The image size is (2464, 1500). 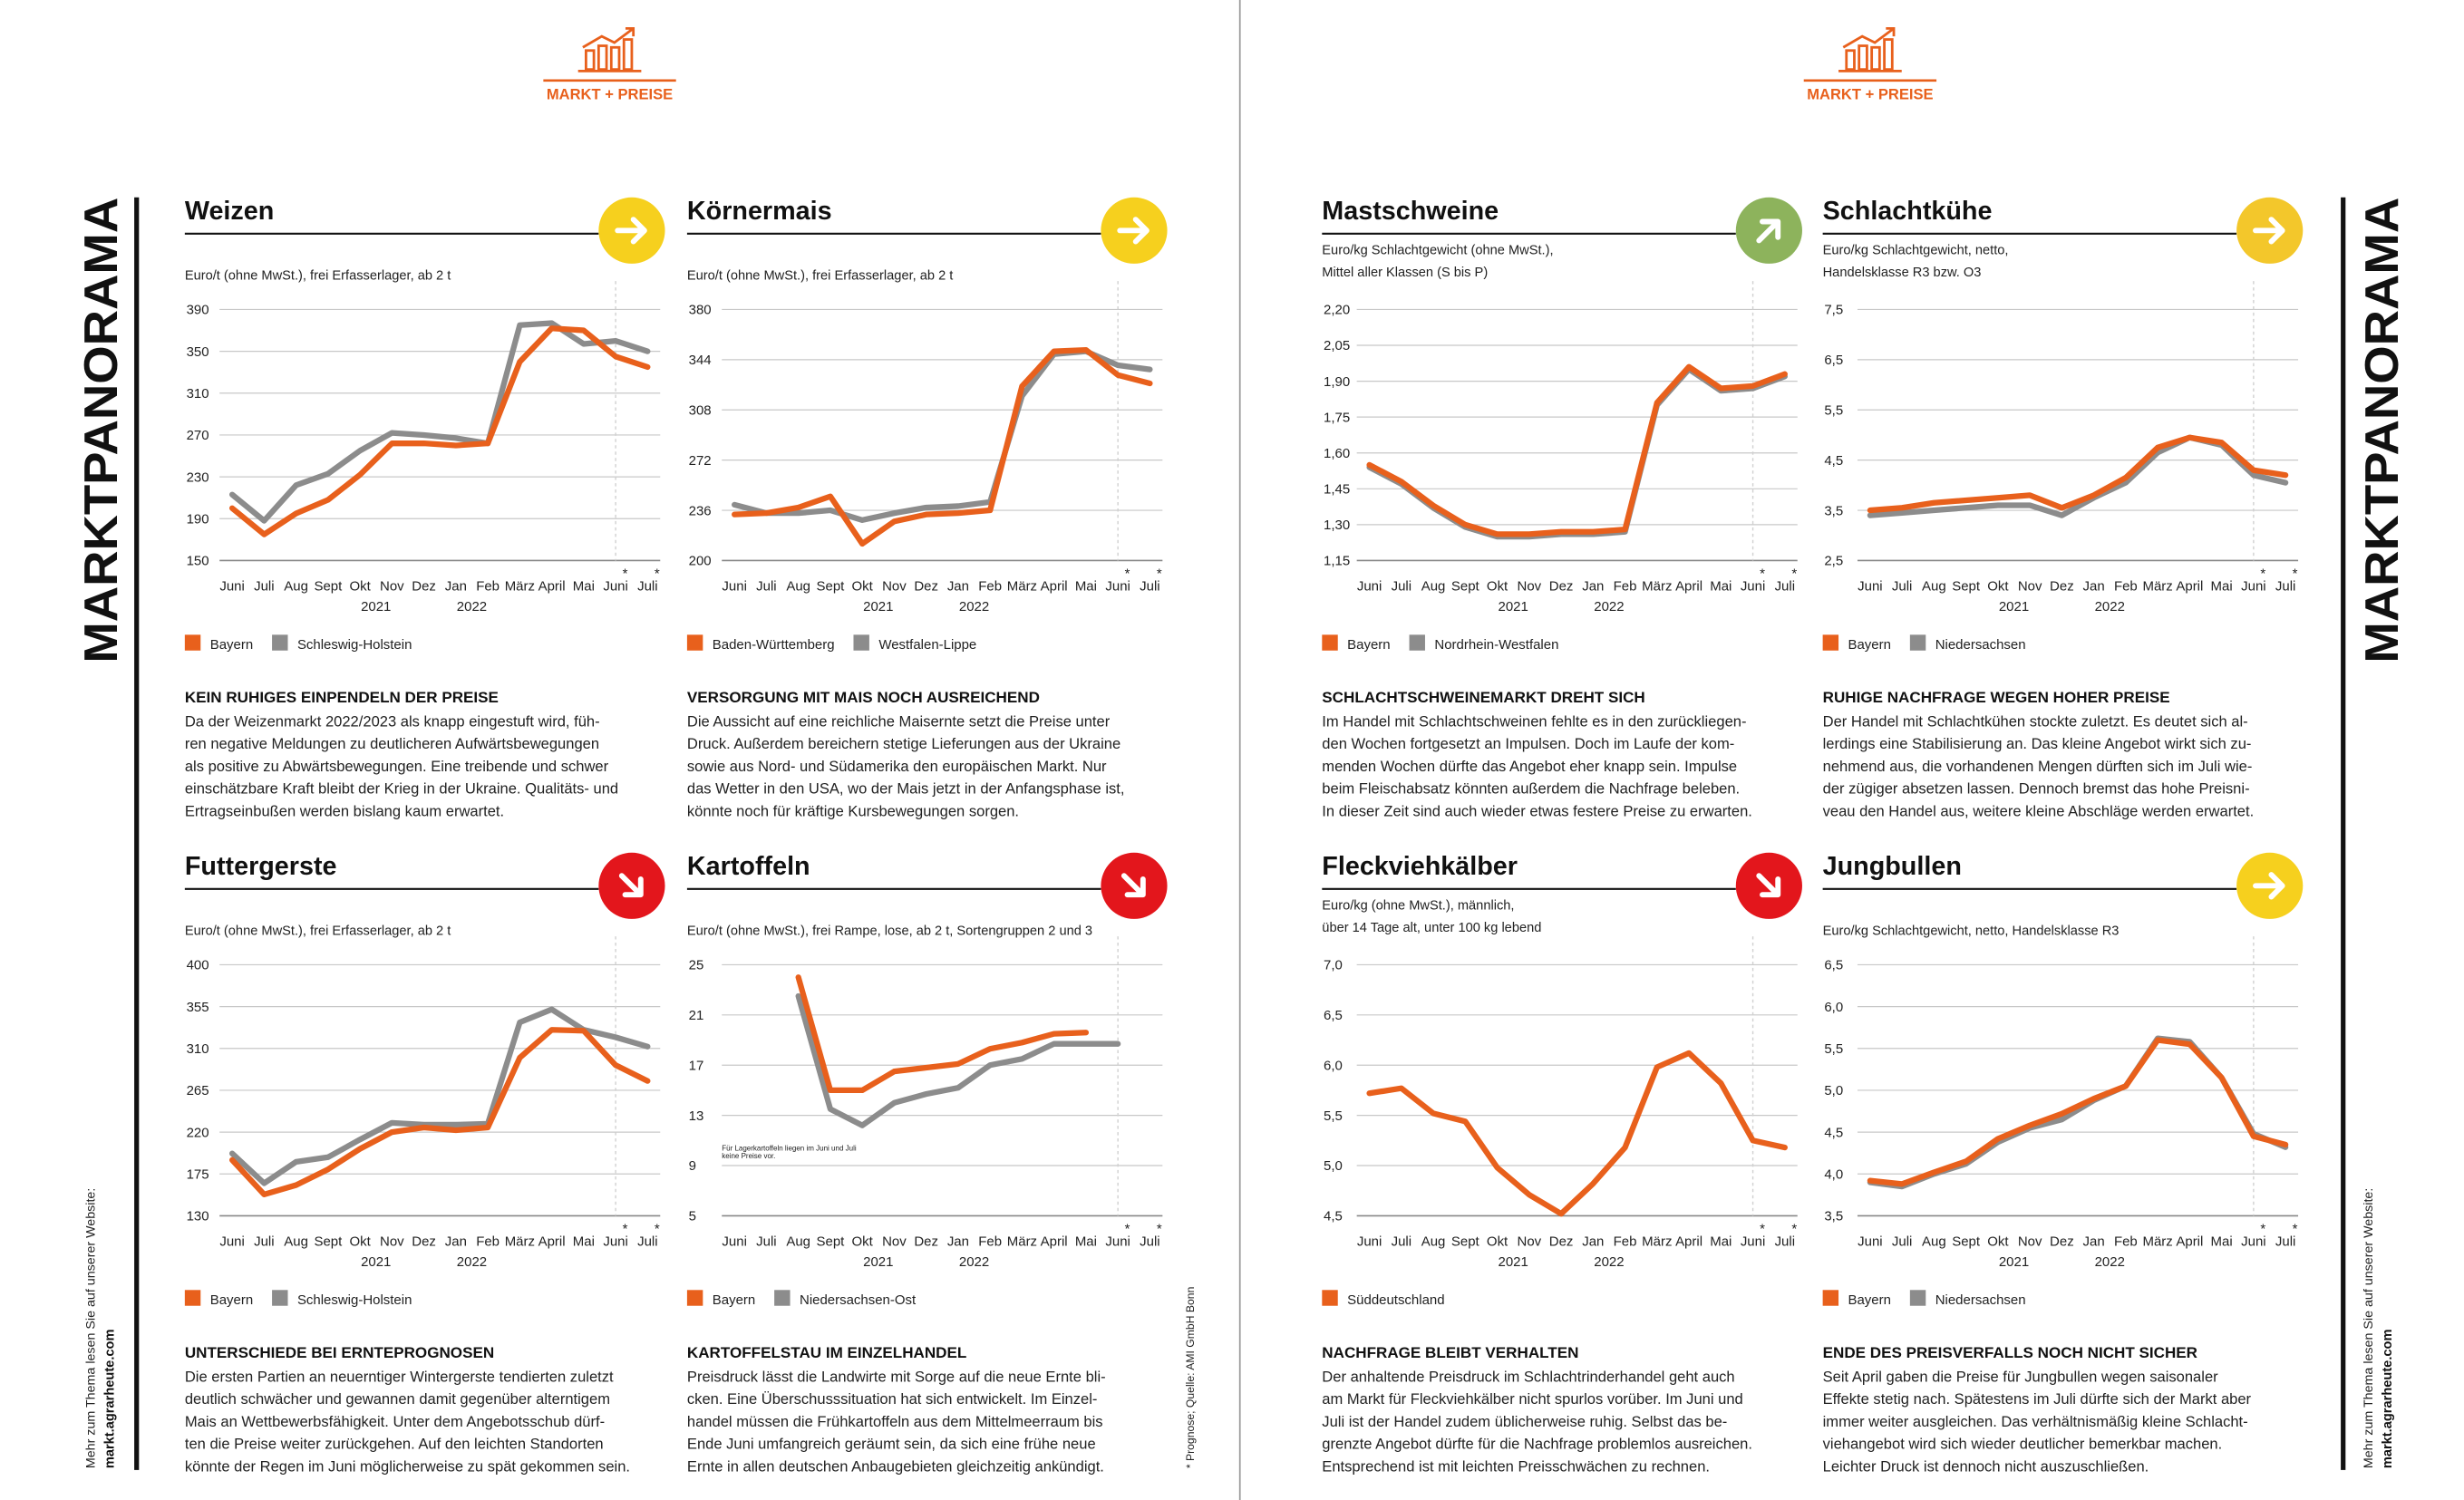 What do you see at coordinates (759, 211) in the screenshot?
I see `chart-title: Körnermais` at bounding box center [759, 211].